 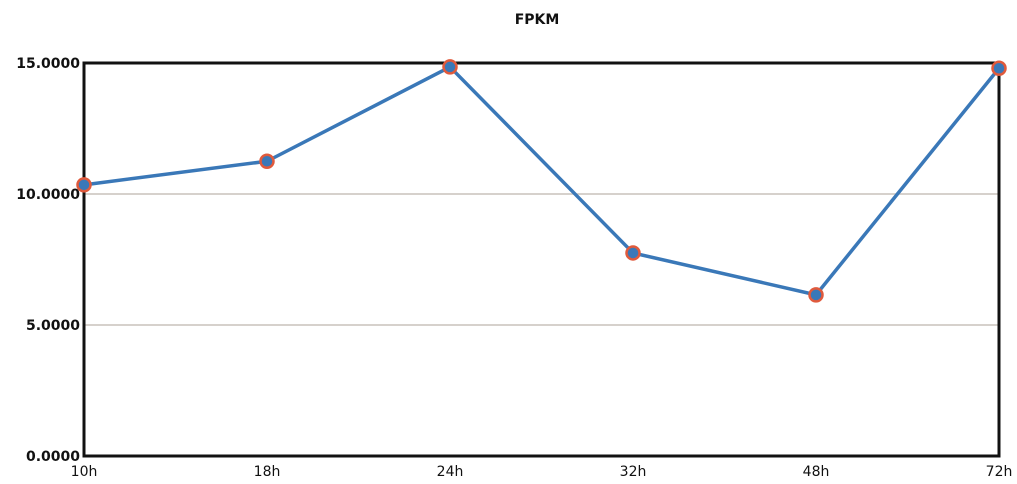 I want to click on x-tick-label: 32h, so click(x=633, y=472).